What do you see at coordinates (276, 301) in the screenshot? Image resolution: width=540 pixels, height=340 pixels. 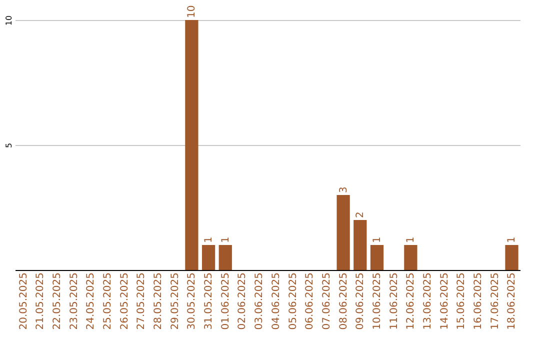 I see `x-tick-label: 04.06.2025` at bounding box center [276, 301].